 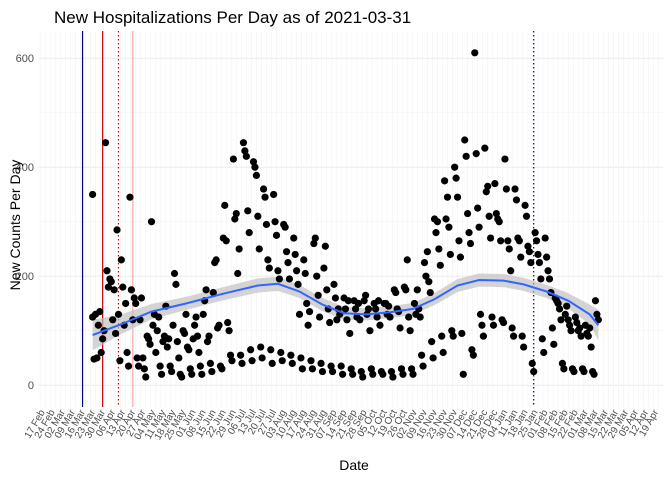 I want to click on x-axis-title: Date, so click(x=354, y=465).